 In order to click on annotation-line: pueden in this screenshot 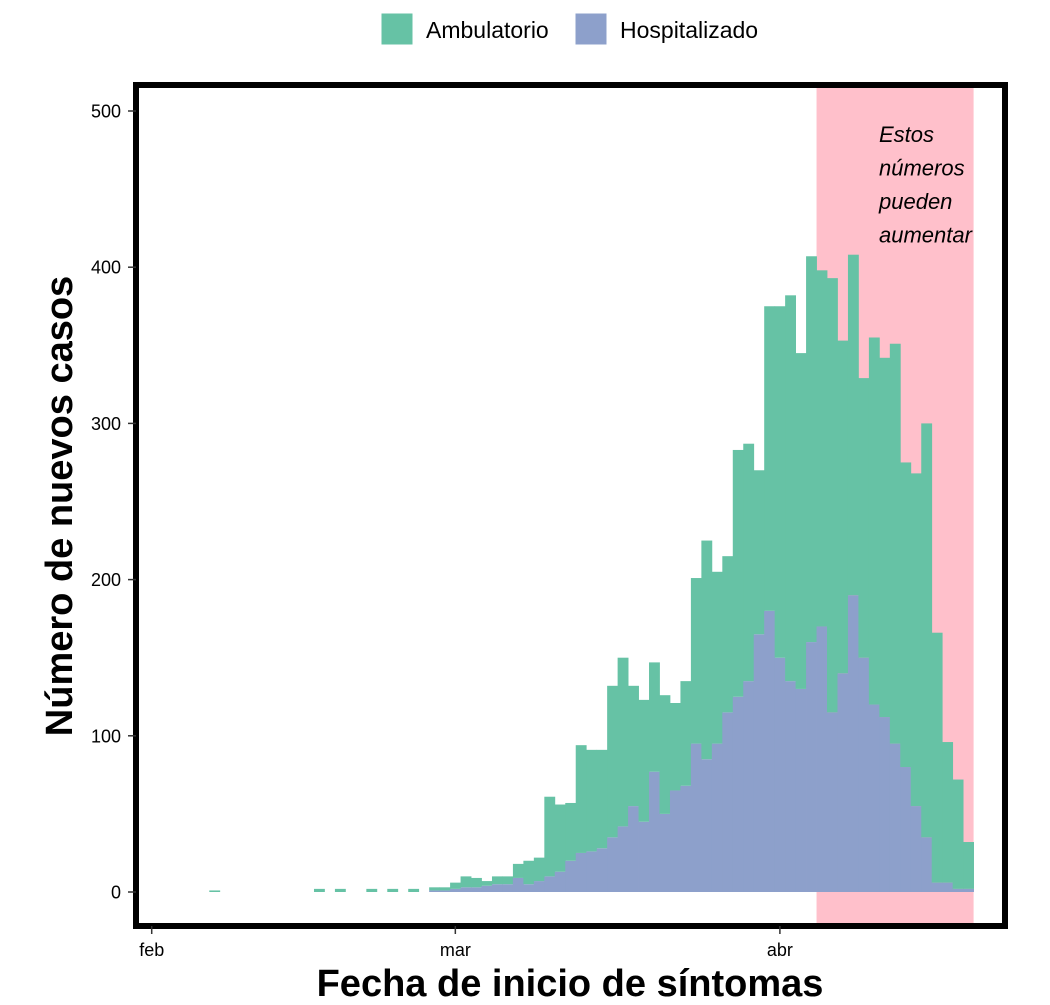, I will do `click(915, 201)`.